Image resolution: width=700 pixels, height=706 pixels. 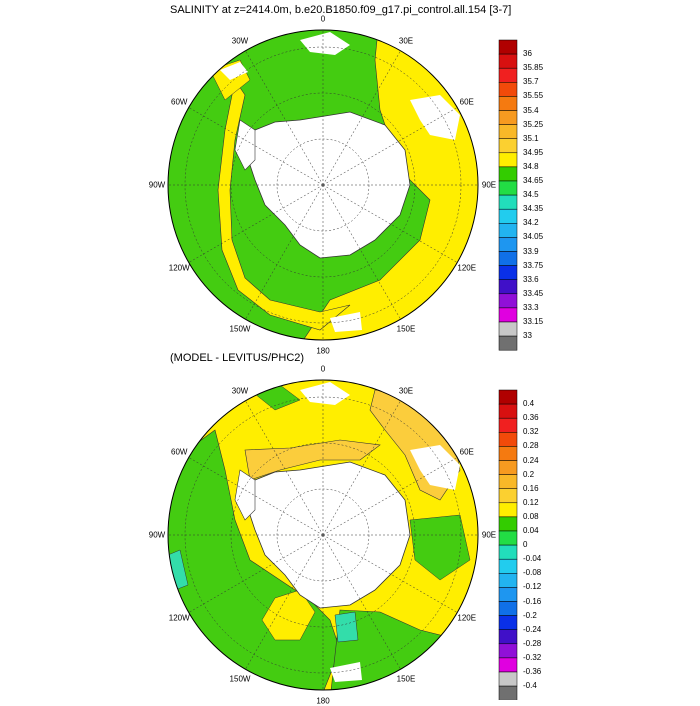 I want to click on longitude-label: 150W, so click(x=240, y=329).